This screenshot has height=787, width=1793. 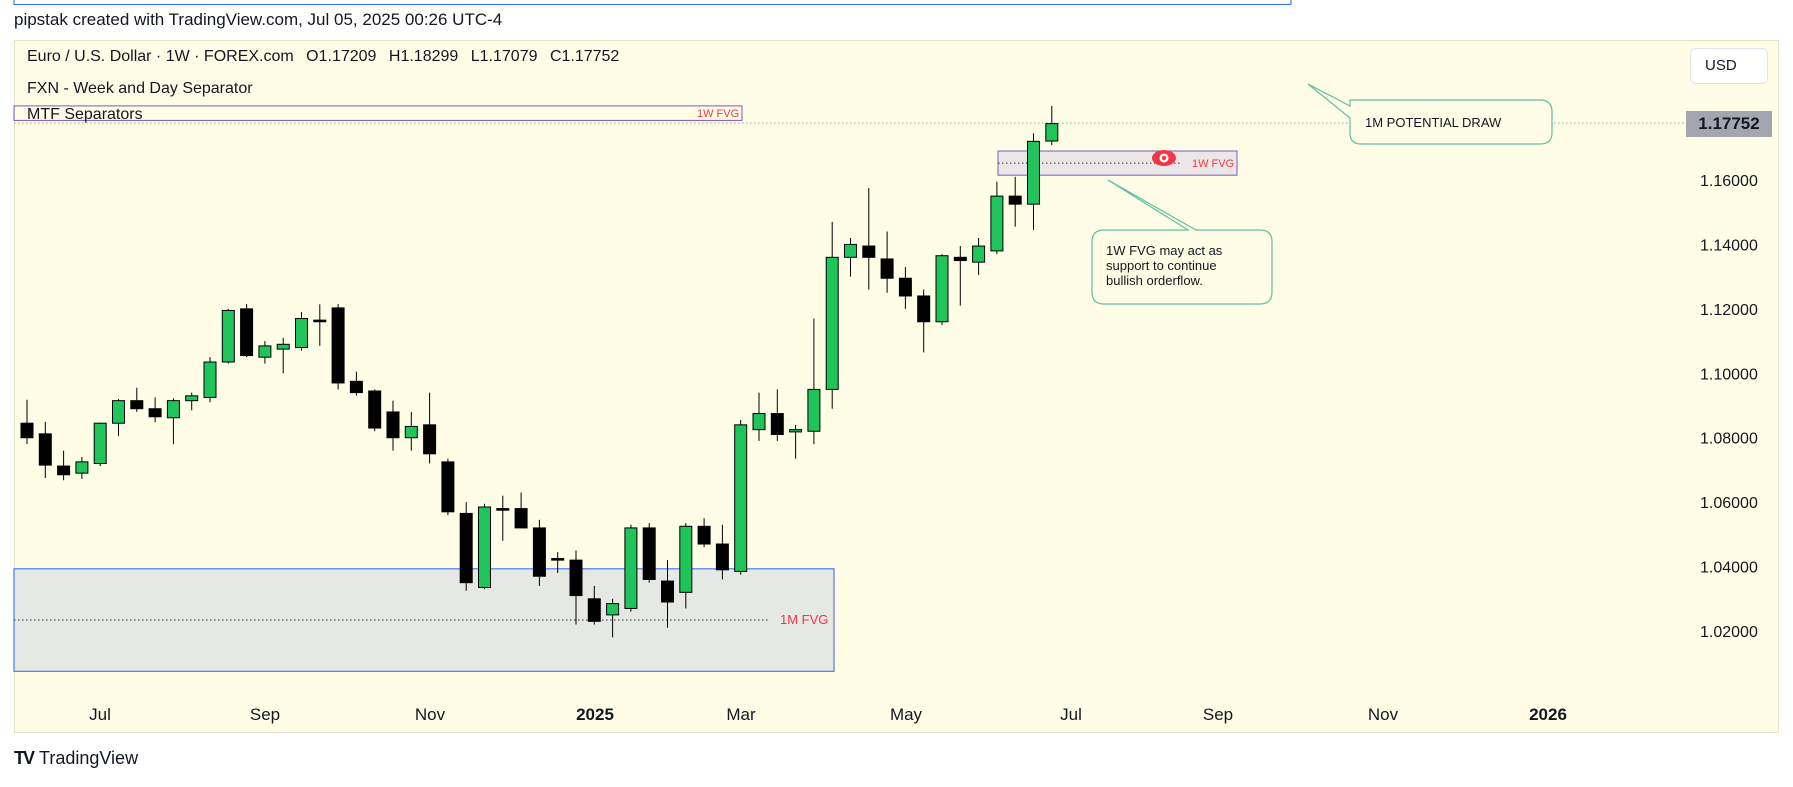 I want to click on fvg-label: 1M FVG, so click(x=804, y=619).